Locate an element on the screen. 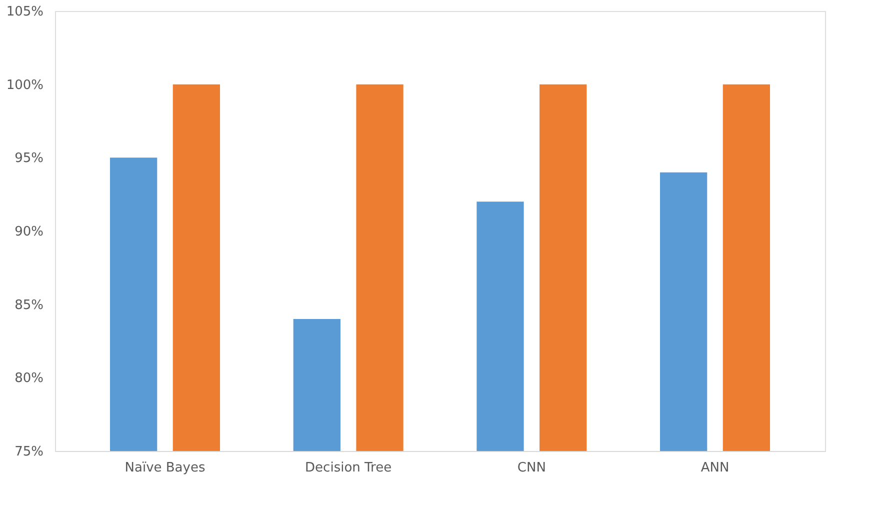 The height and width of the screenshot is (520, 887). x-tick-label: ANN is located at coordinates (715, 468).